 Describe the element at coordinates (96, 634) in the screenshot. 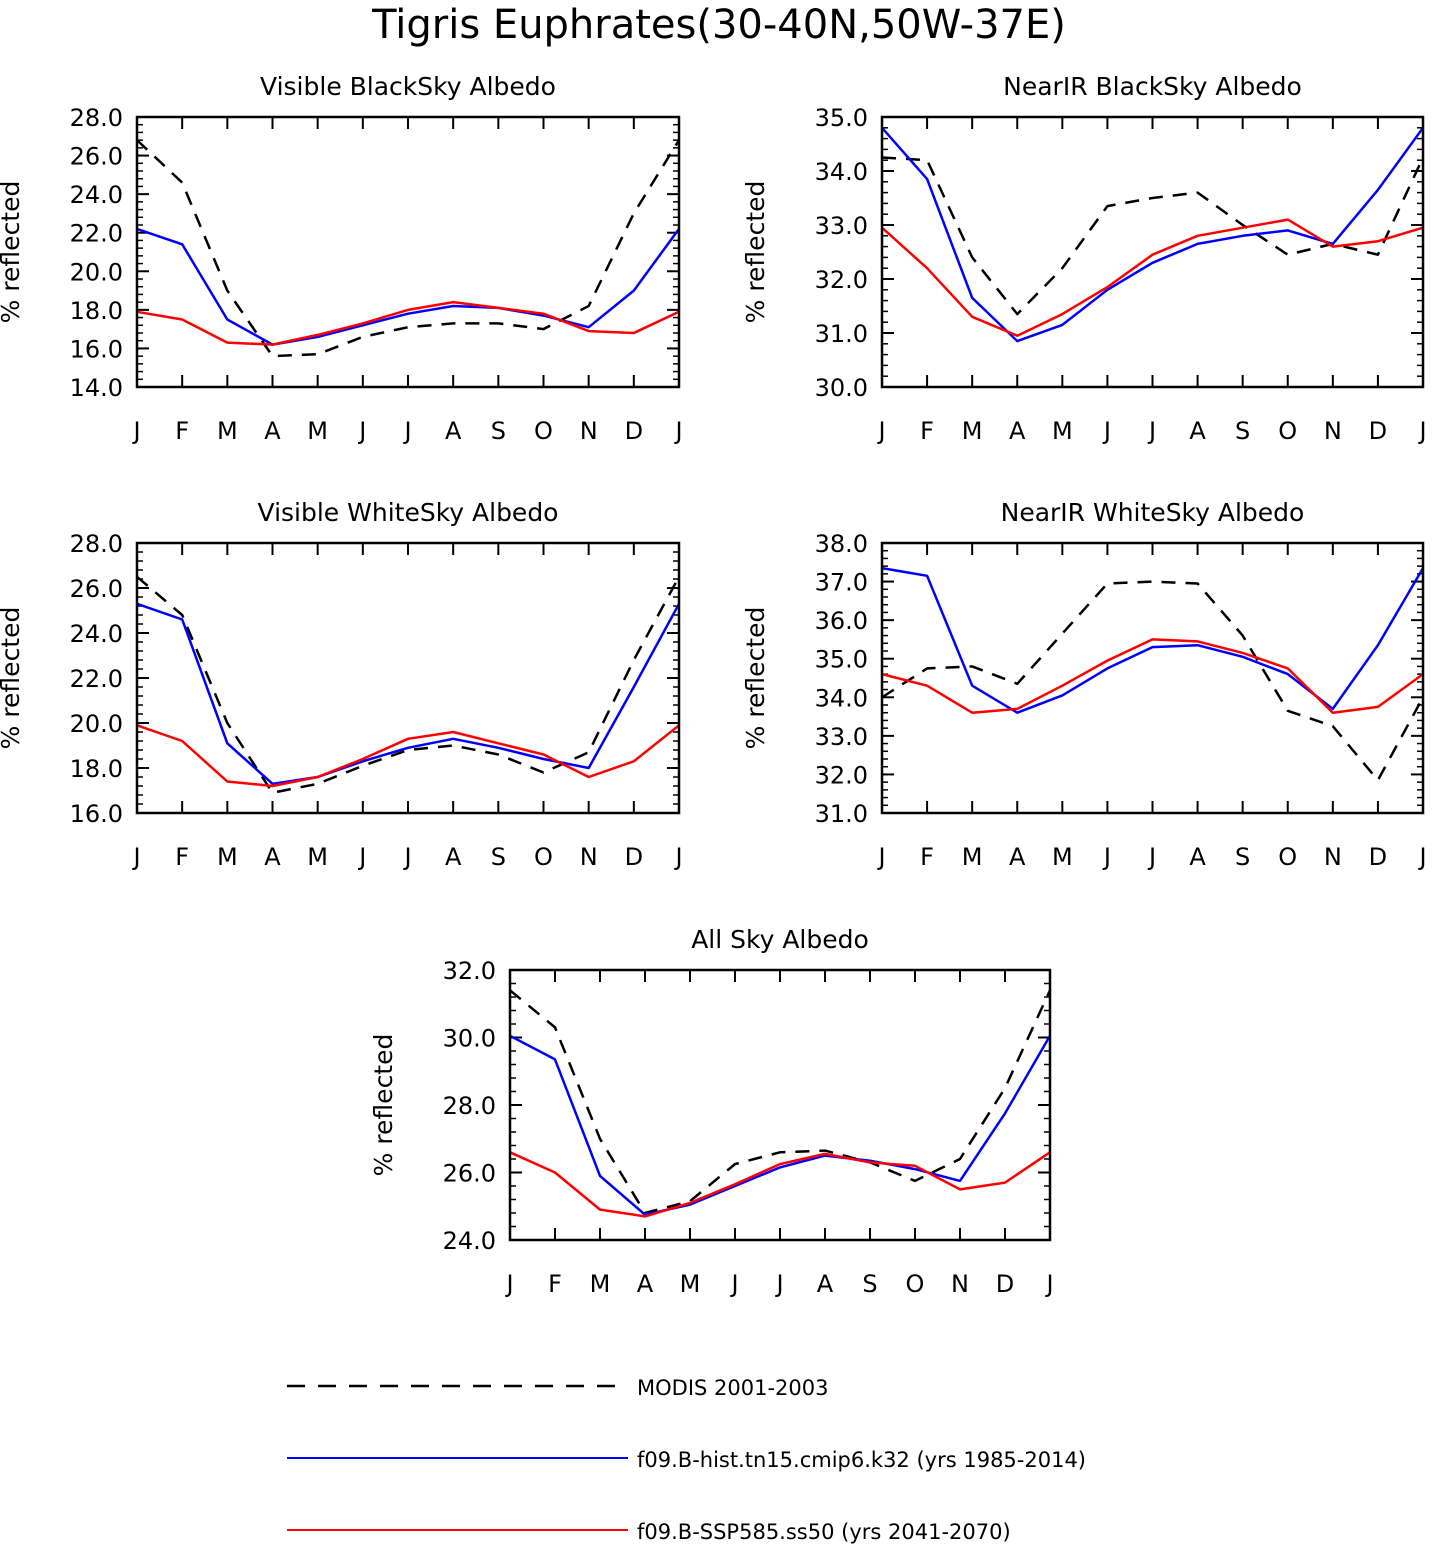

I see `y-tick-label: 24.0` at that location.